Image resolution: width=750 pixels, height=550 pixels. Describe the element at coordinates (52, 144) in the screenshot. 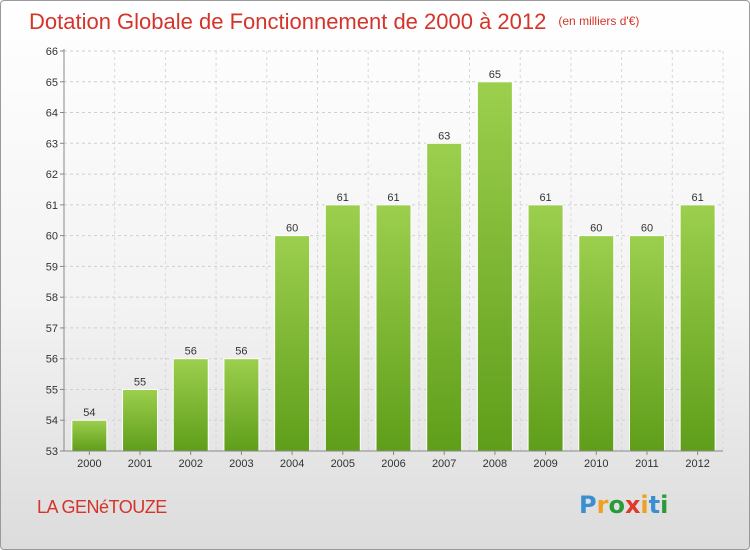

I see `y-tick-label: 63` at that location.